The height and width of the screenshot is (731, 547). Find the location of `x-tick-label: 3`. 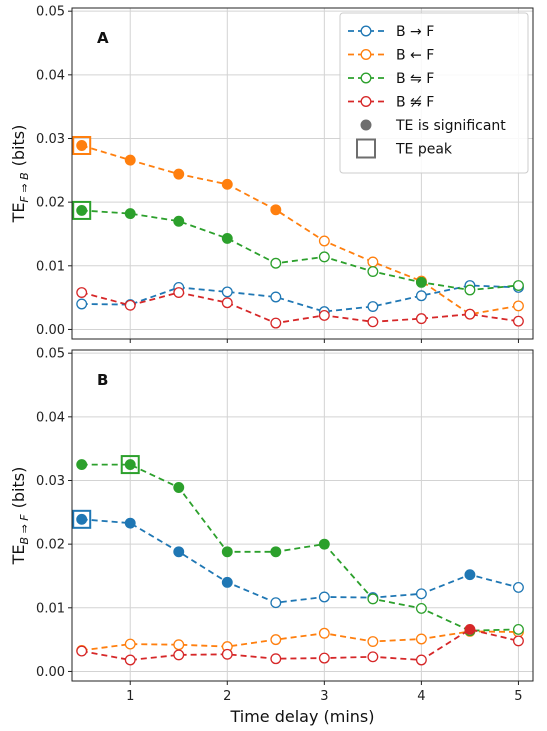

x-tick-label: 3 is located at coordinates (324, 696).